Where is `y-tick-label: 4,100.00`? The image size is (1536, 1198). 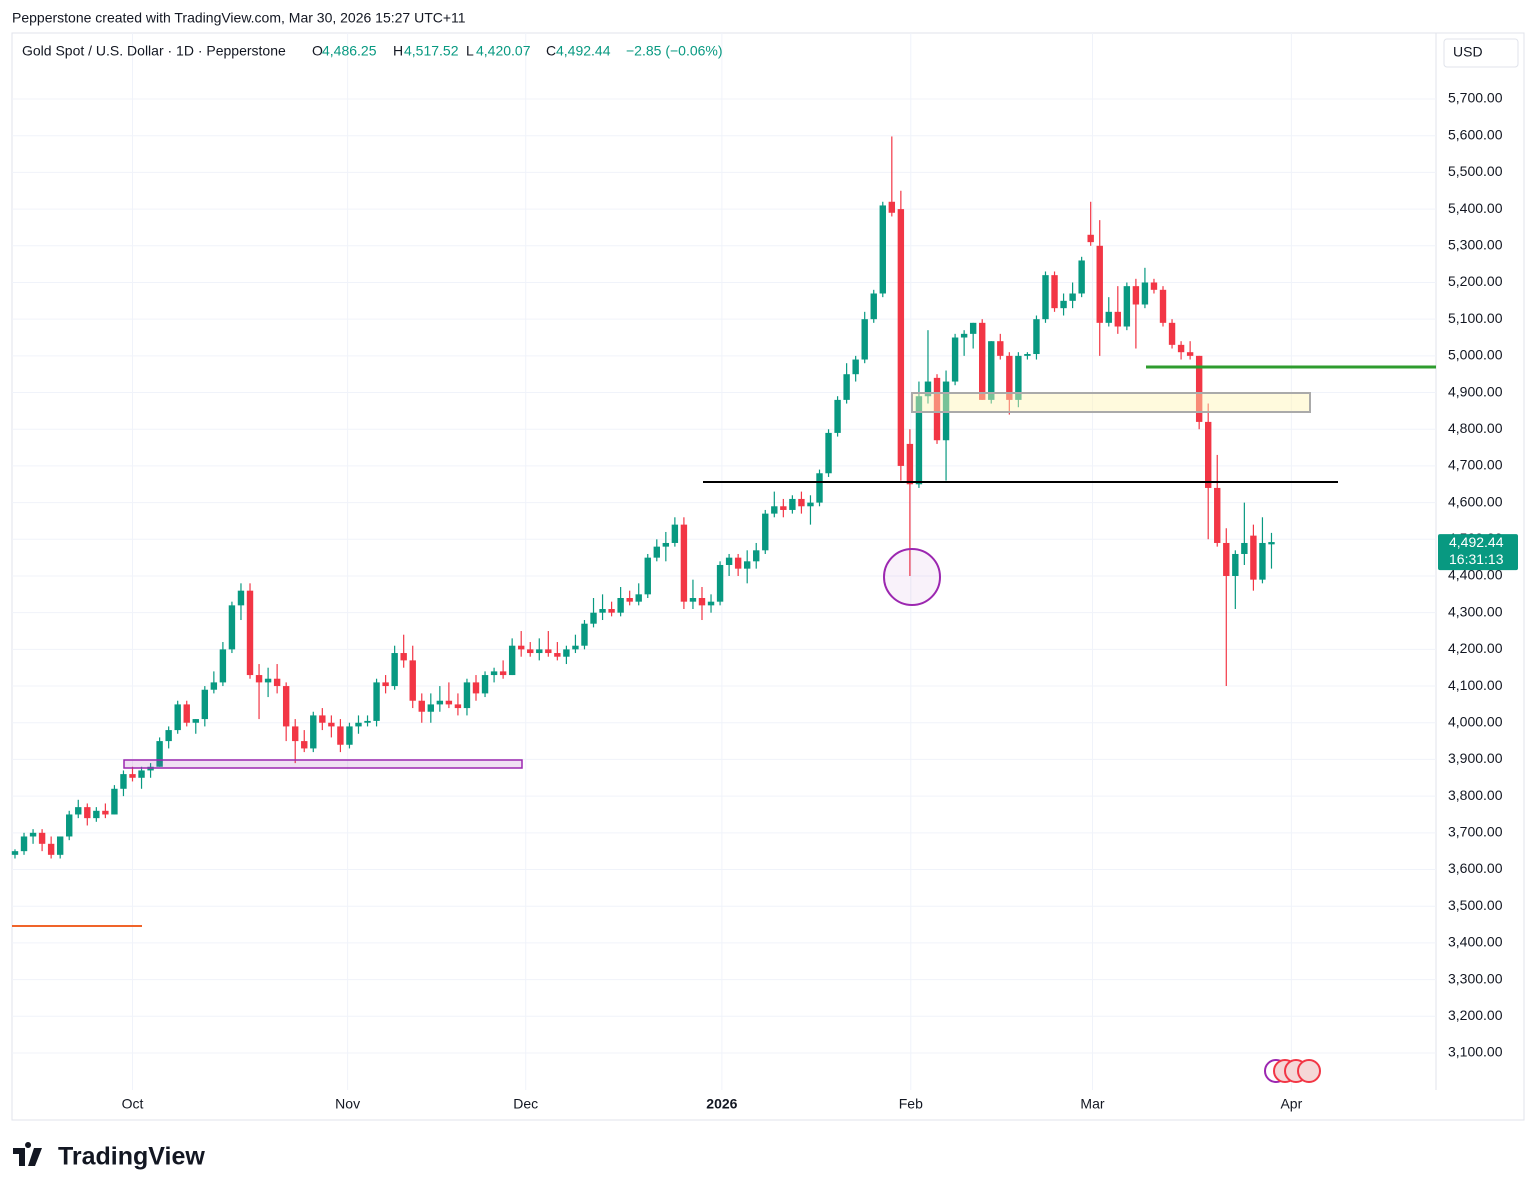 y-tick-label: 4,100.00 is located at coordinates (1475, 685).